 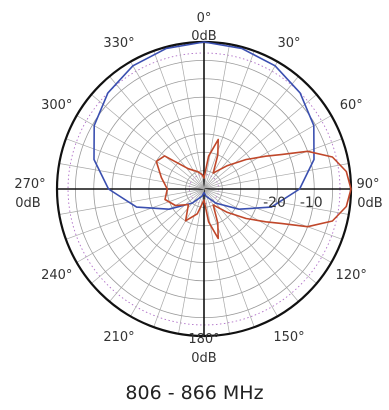 I want to click on frequency-caption: 806 - 866 MHz, so click(x=194, y=393).